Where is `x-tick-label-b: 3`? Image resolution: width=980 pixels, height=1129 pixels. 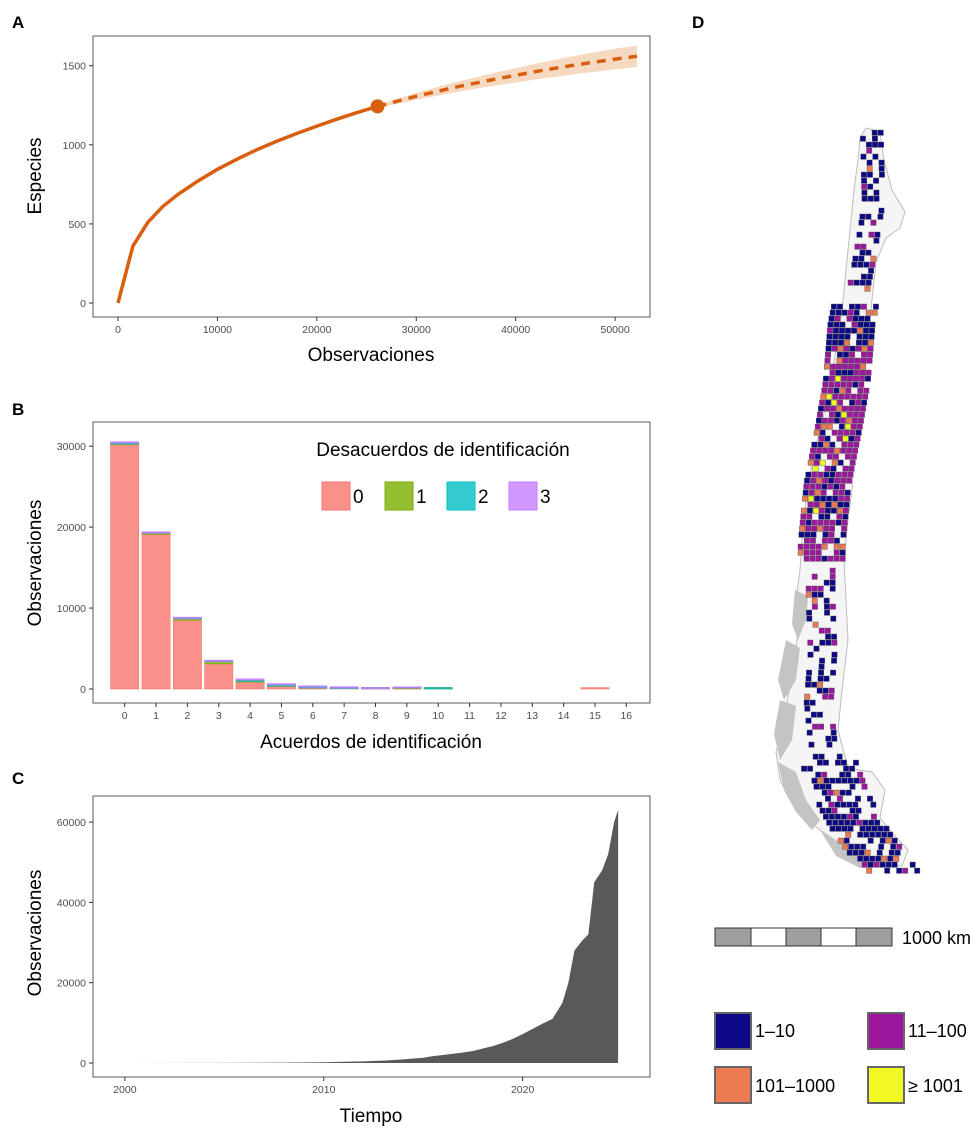
x-tick-label-b: 3 is located at coordinates (219, 716).